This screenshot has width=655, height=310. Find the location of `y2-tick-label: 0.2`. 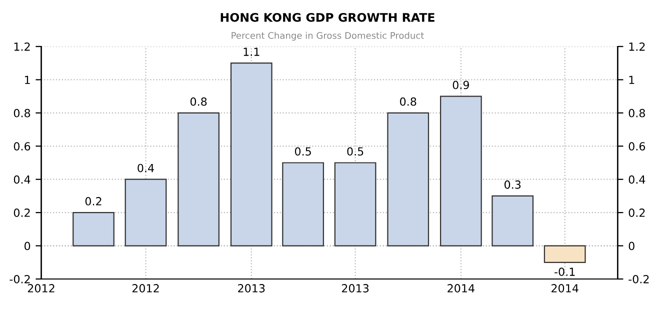

y2-tick-label: 0.2 is located at coordinates (636, 212).